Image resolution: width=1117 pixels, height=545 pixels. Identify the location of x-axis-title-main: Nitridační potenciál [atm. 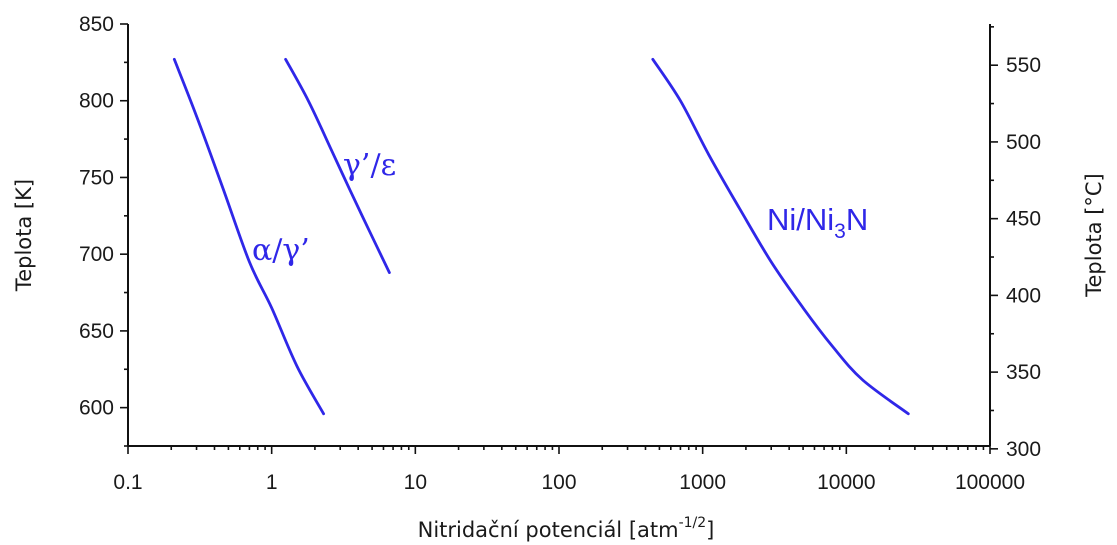
(548, 530).